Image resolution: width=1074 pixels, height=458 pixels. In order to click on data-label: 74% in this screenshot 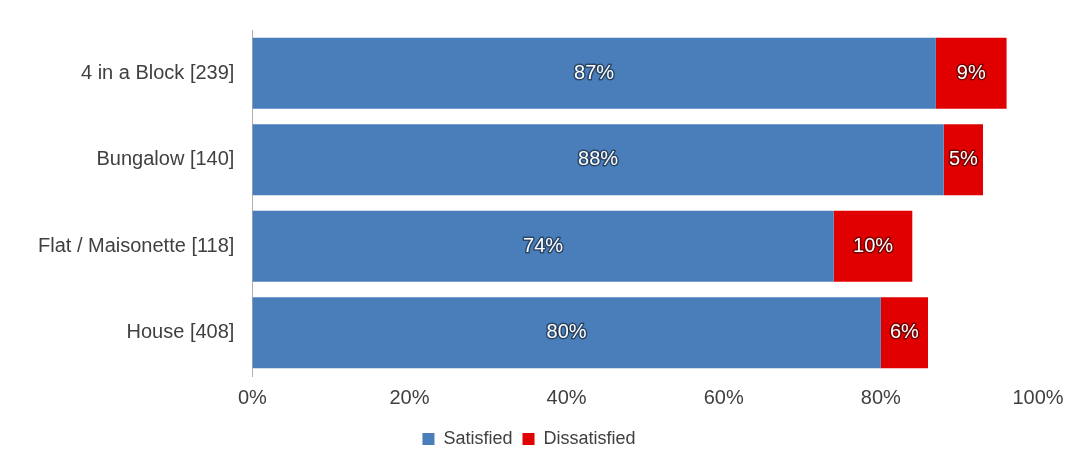, I will do `click(543, 244)`.